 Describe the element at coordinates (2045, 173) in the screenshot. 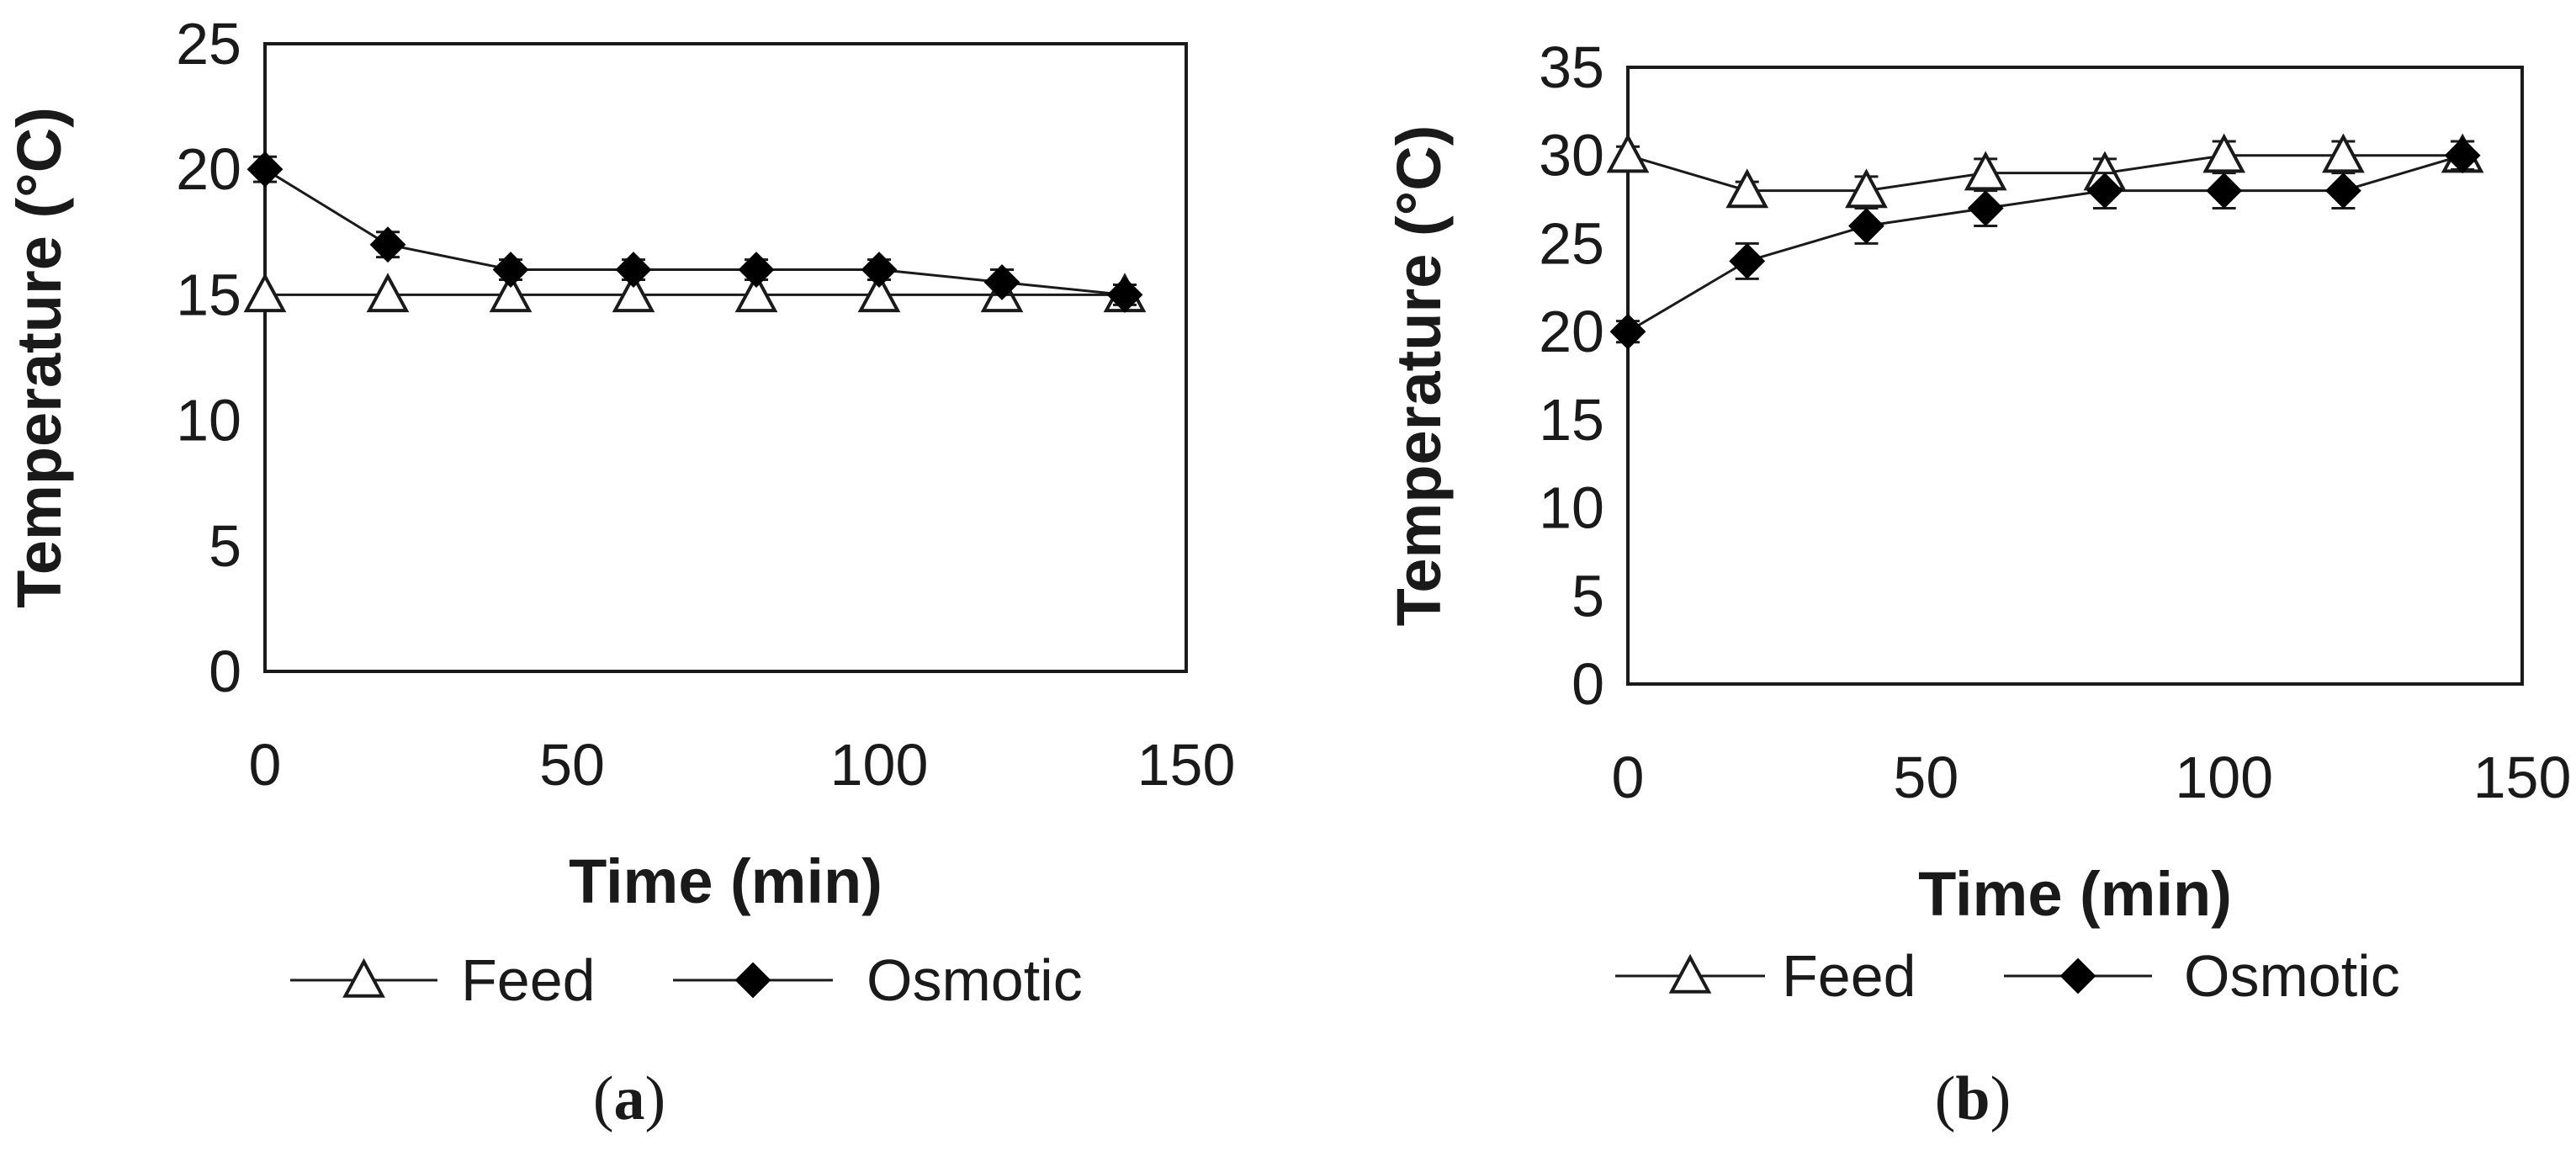

I see `series-line-feed` at that location.